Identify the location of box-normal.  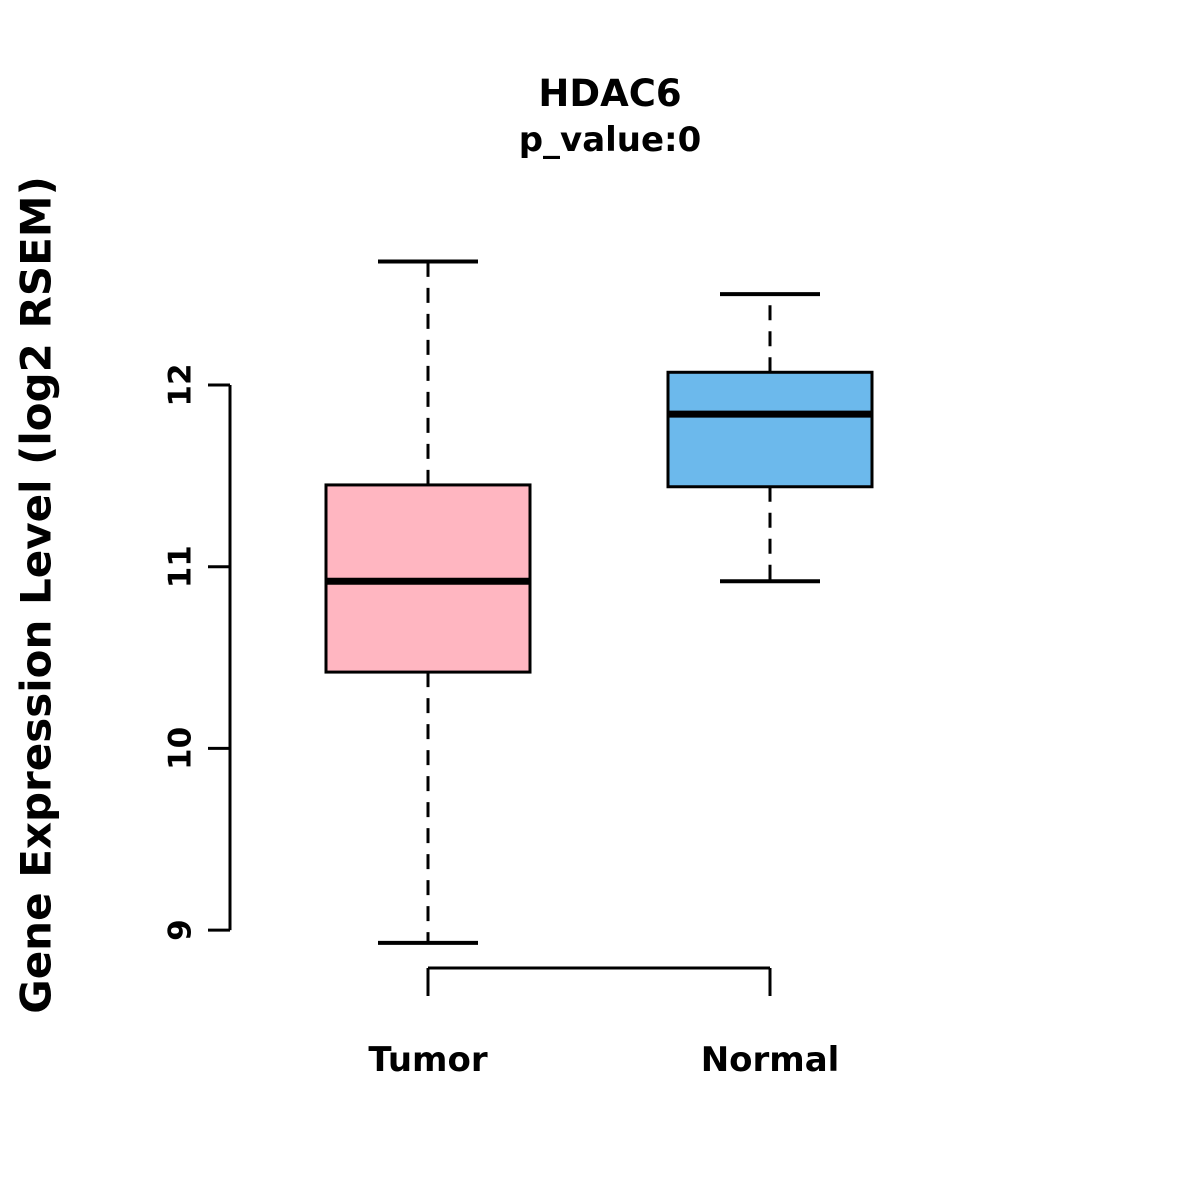
(770, 438).